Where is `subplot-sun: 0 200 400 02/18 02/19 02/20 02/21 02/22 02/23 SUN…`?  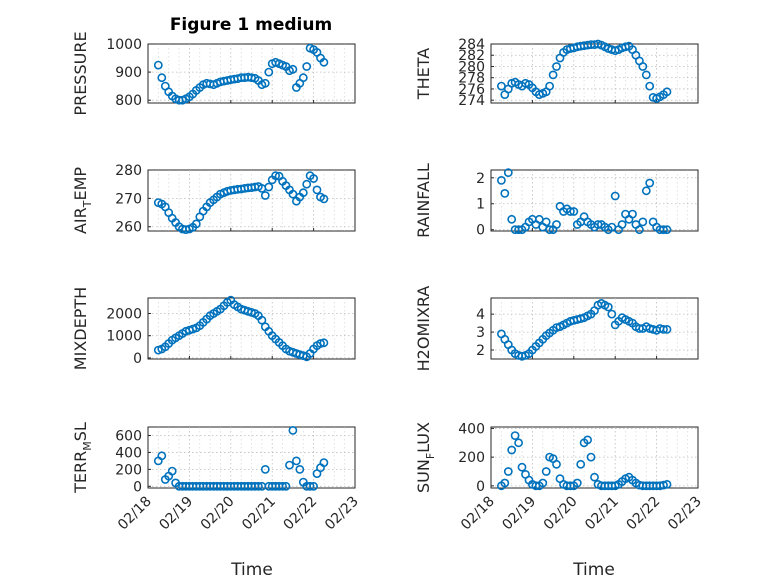
subplot-sun: 0 200 400 02/18 02/19 02/20 02/21 02/22 02/23 SUN… is located at coordinates (559, 477).